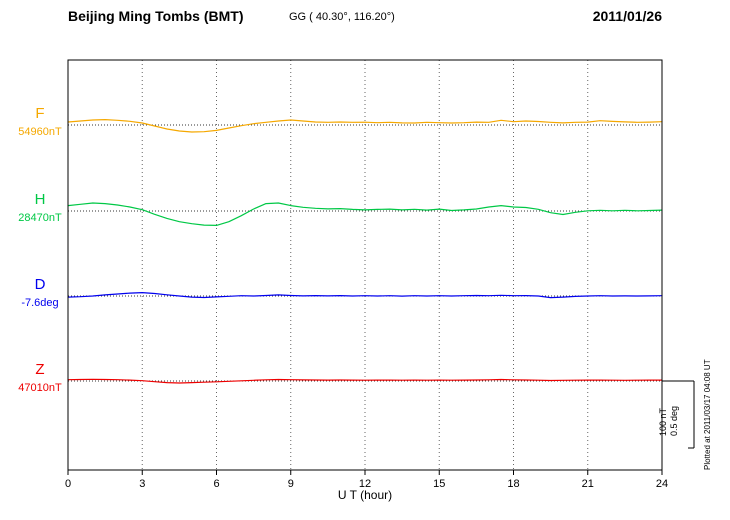 This screenshot has width=730, height=520. What do you see at coordinates (216, 484) in the screenshot?
I see `x-tick-label: 6` at bounding box center [216, 484].